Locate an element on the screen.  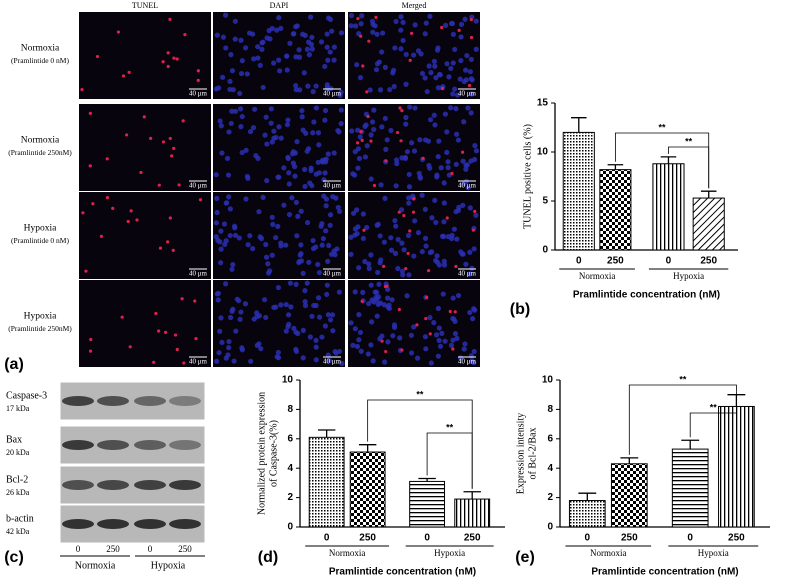
panel-label: (a) is located at coordinates (14, 364).